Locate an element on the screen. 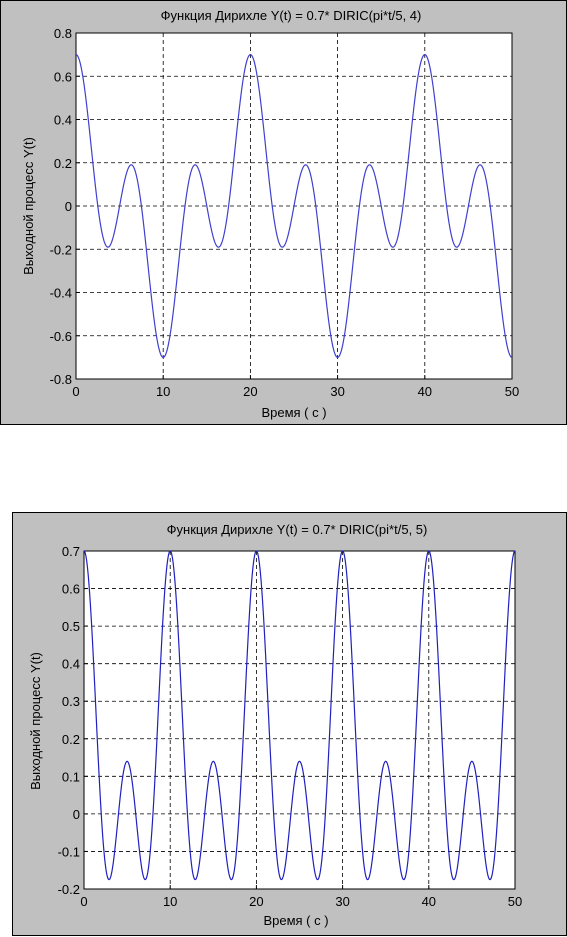  chart-1-y-tick-label: 0.4 is located at coordinates (63, 120).